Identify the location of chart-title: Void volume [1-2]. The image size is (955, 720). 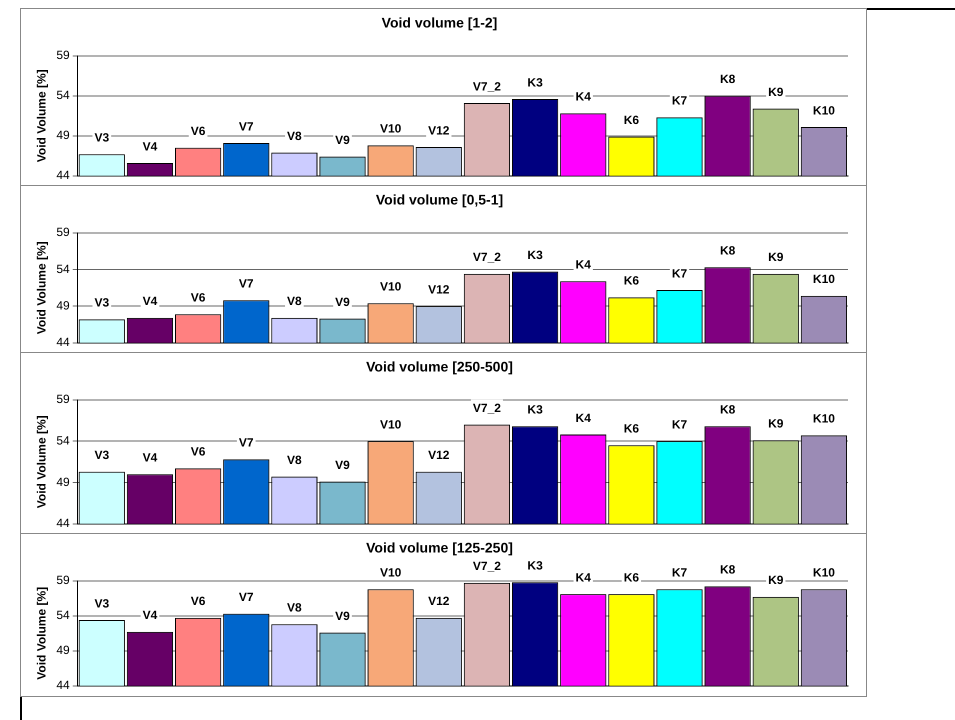
(440, 22).